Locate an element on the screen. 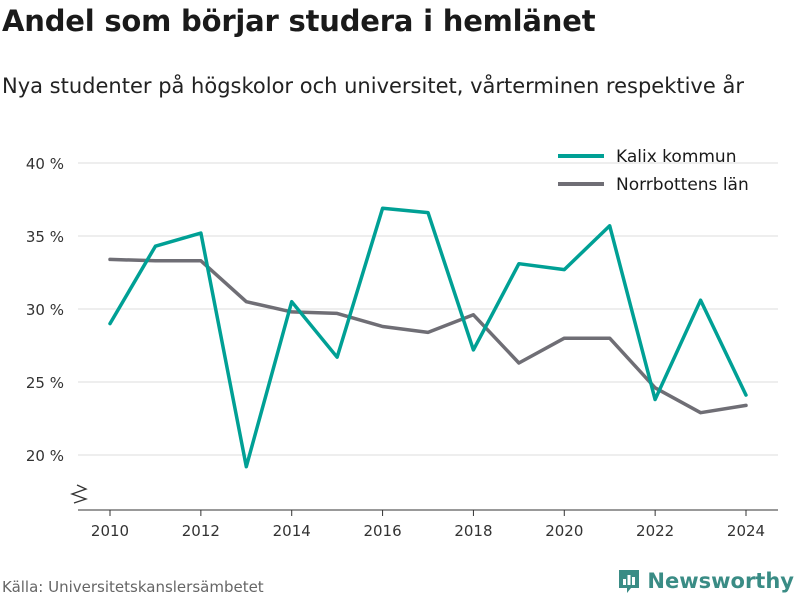 The width and height of the screenshot is (800, 600). x-tick-label: 2012 is located at coordinates (201, 531).